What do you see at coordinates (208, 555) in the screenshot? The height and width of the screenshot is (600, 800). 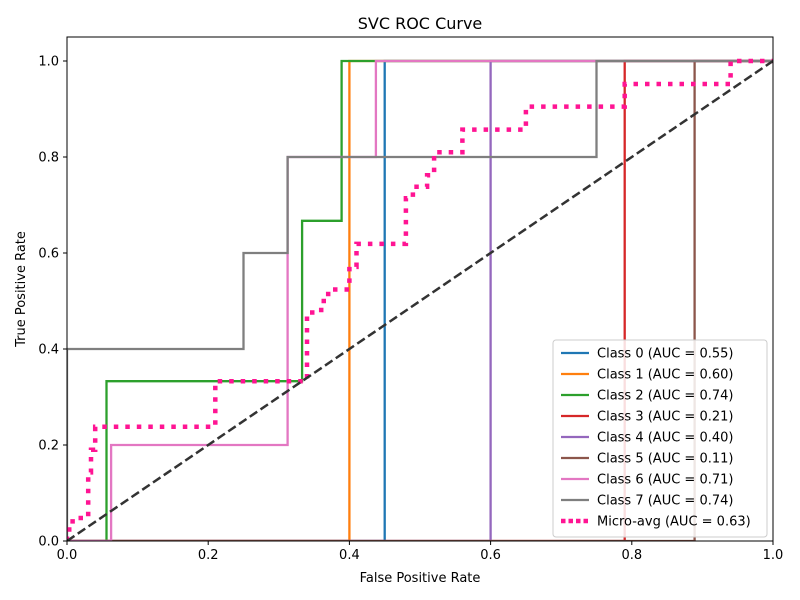 I see `x-tick-label: 0.2` at bounding box center [208, 555].